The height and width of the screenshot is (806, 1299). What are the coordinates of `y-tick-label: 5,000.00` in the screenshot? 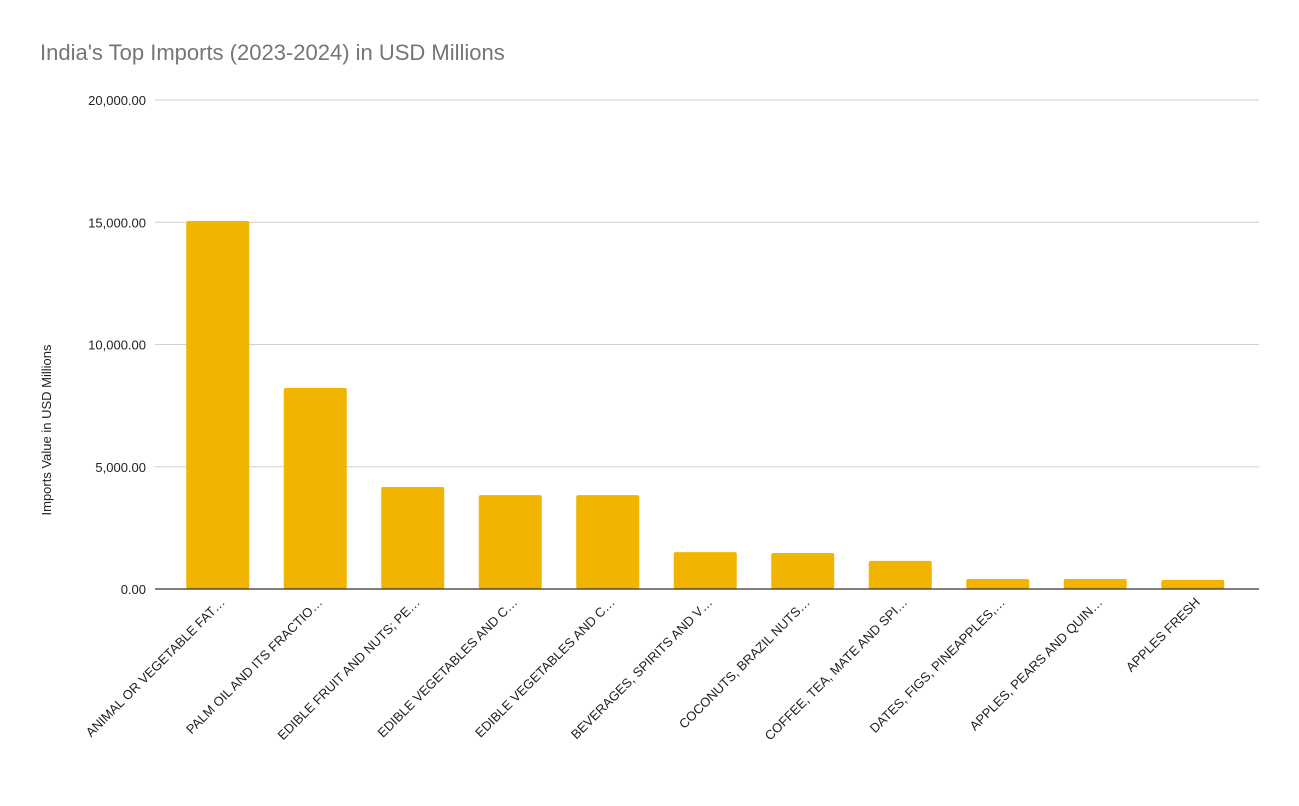 It's located at (120, 467).